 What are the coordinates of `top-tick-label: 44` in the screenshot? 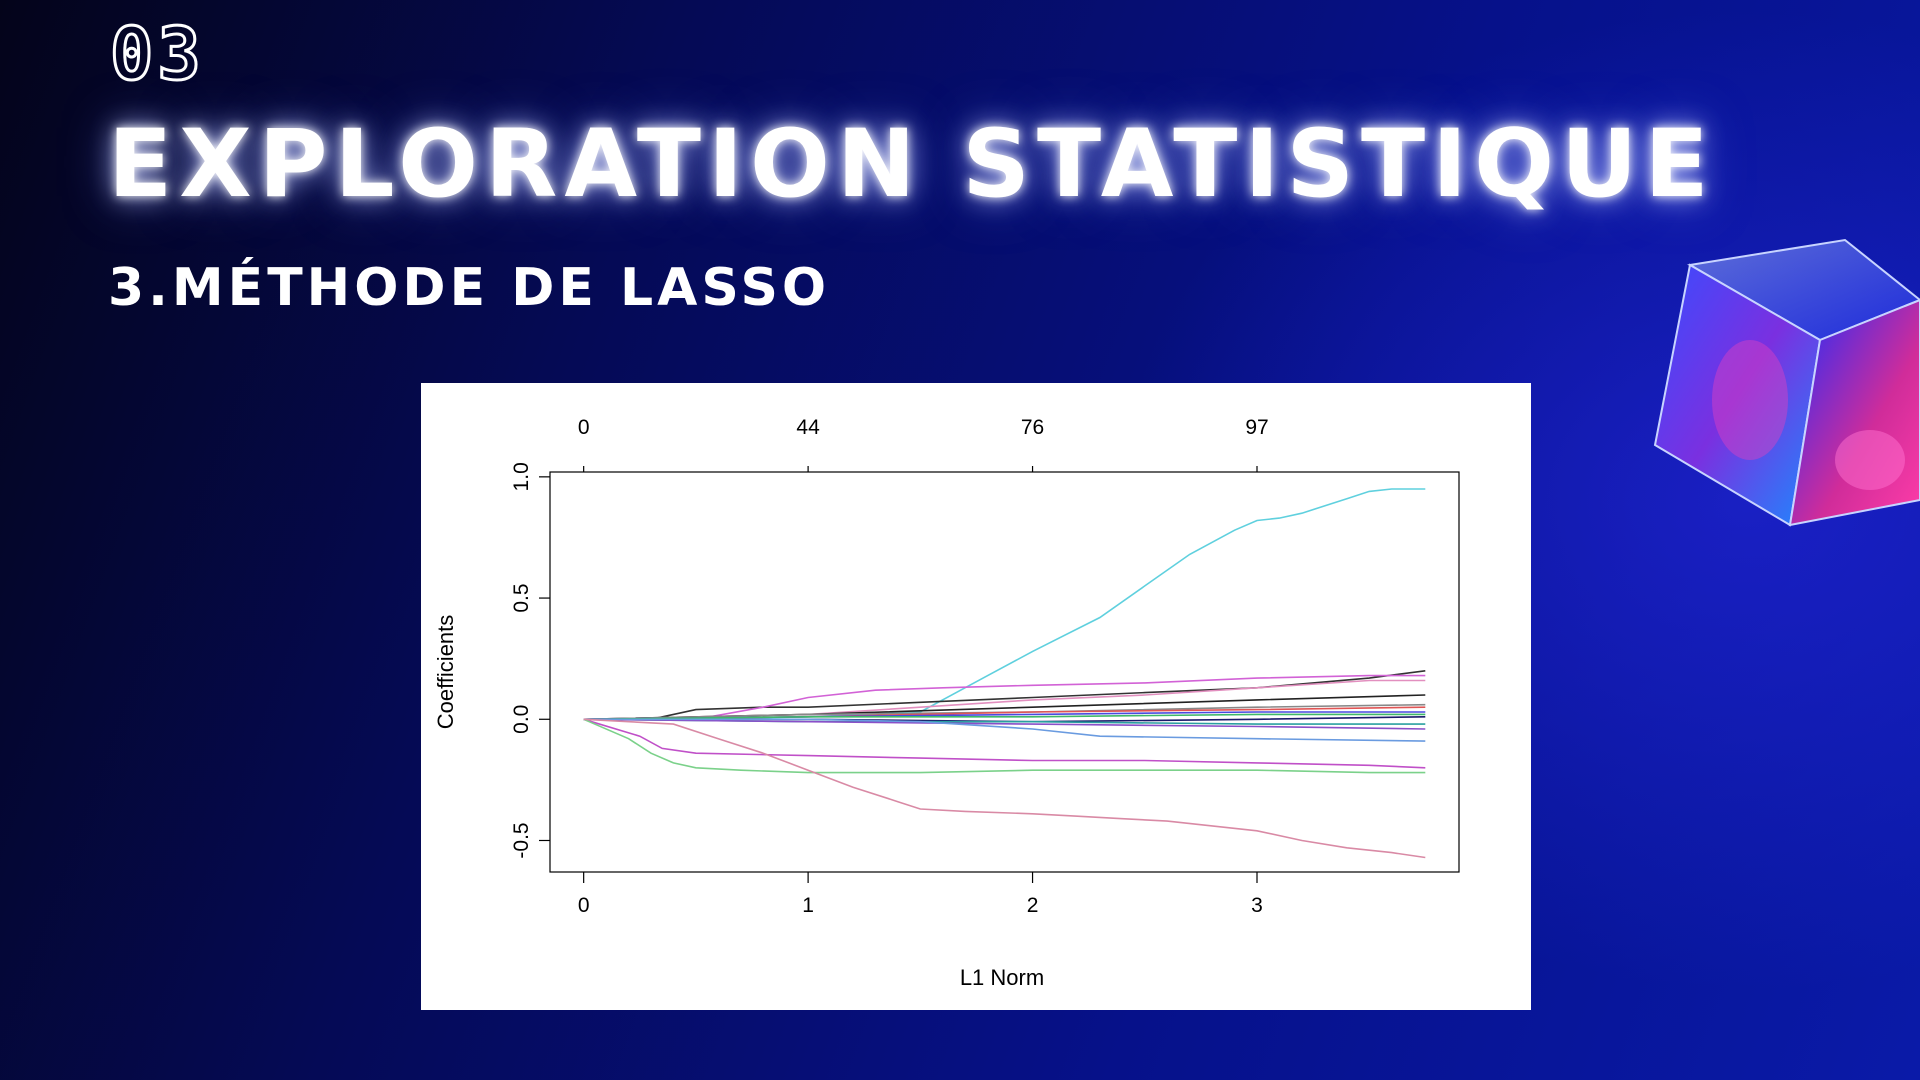 It's located at (808, 427).